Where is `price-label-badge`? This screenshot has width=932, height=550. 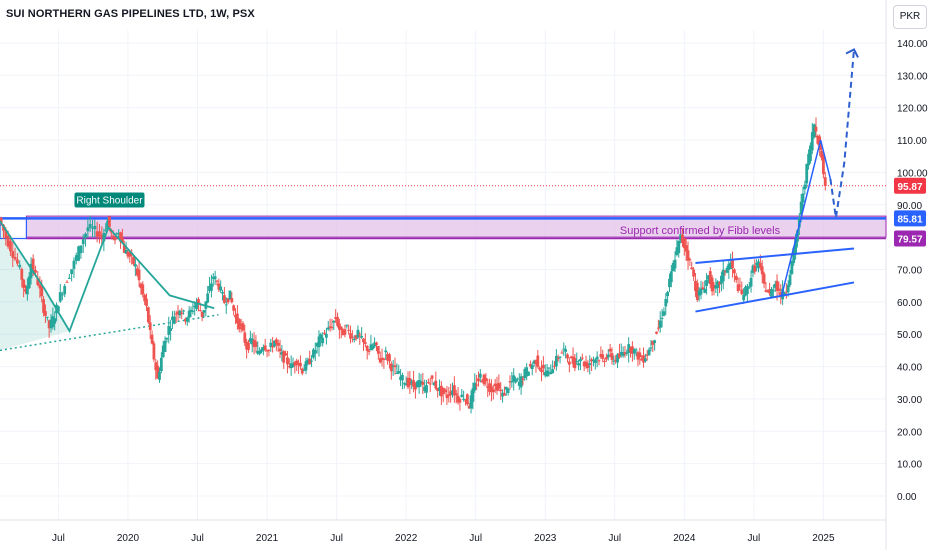
price-label-badge is located at coordinates (910, 238).